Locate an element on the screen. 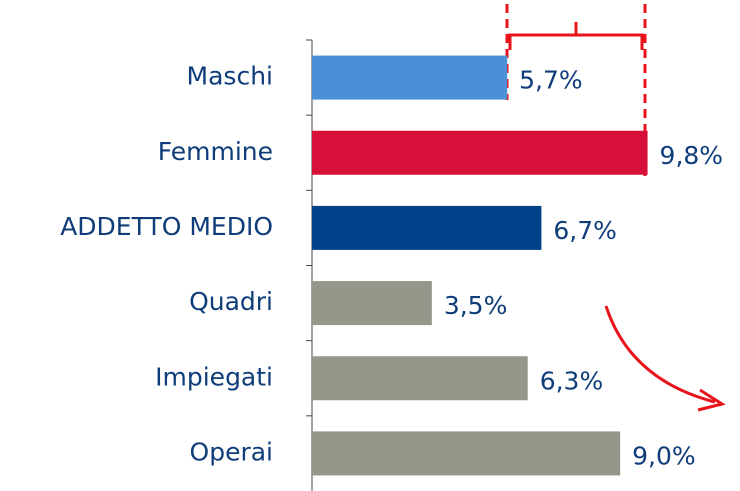 The height and width of the screenshot is (491, 740). value-label: 3,5% is located at coordinates (476, 305).